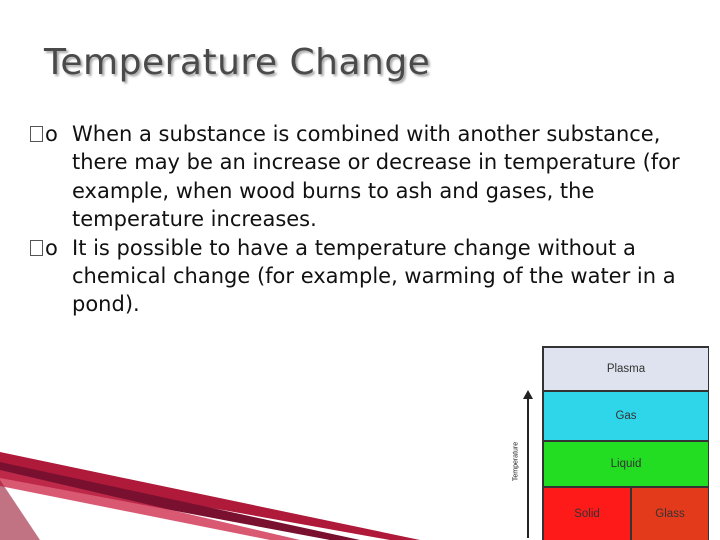 The height and width of the screenshot is (540, 720). I want to click on swoosh-stripe-light, so click(150, 505).